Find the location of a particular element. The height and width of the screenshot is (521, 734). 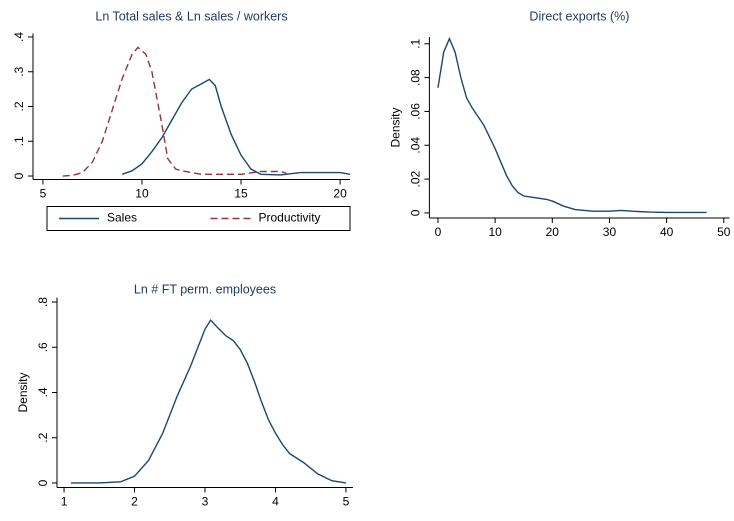

chart-title: Ln # FT perm. employees is located at coordinates (205, 289).